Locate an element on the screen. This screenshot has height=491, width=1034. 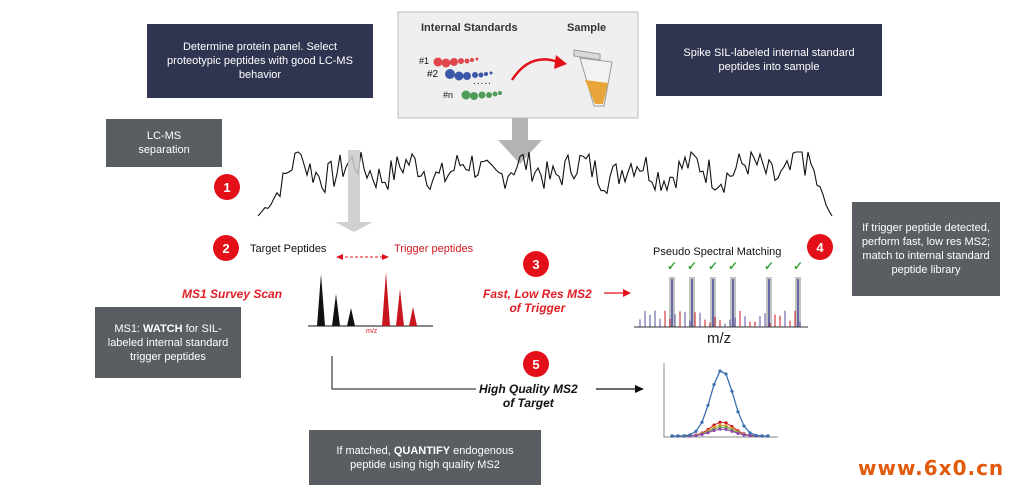
spike-arrowhead is located at coordinates (560, 62).